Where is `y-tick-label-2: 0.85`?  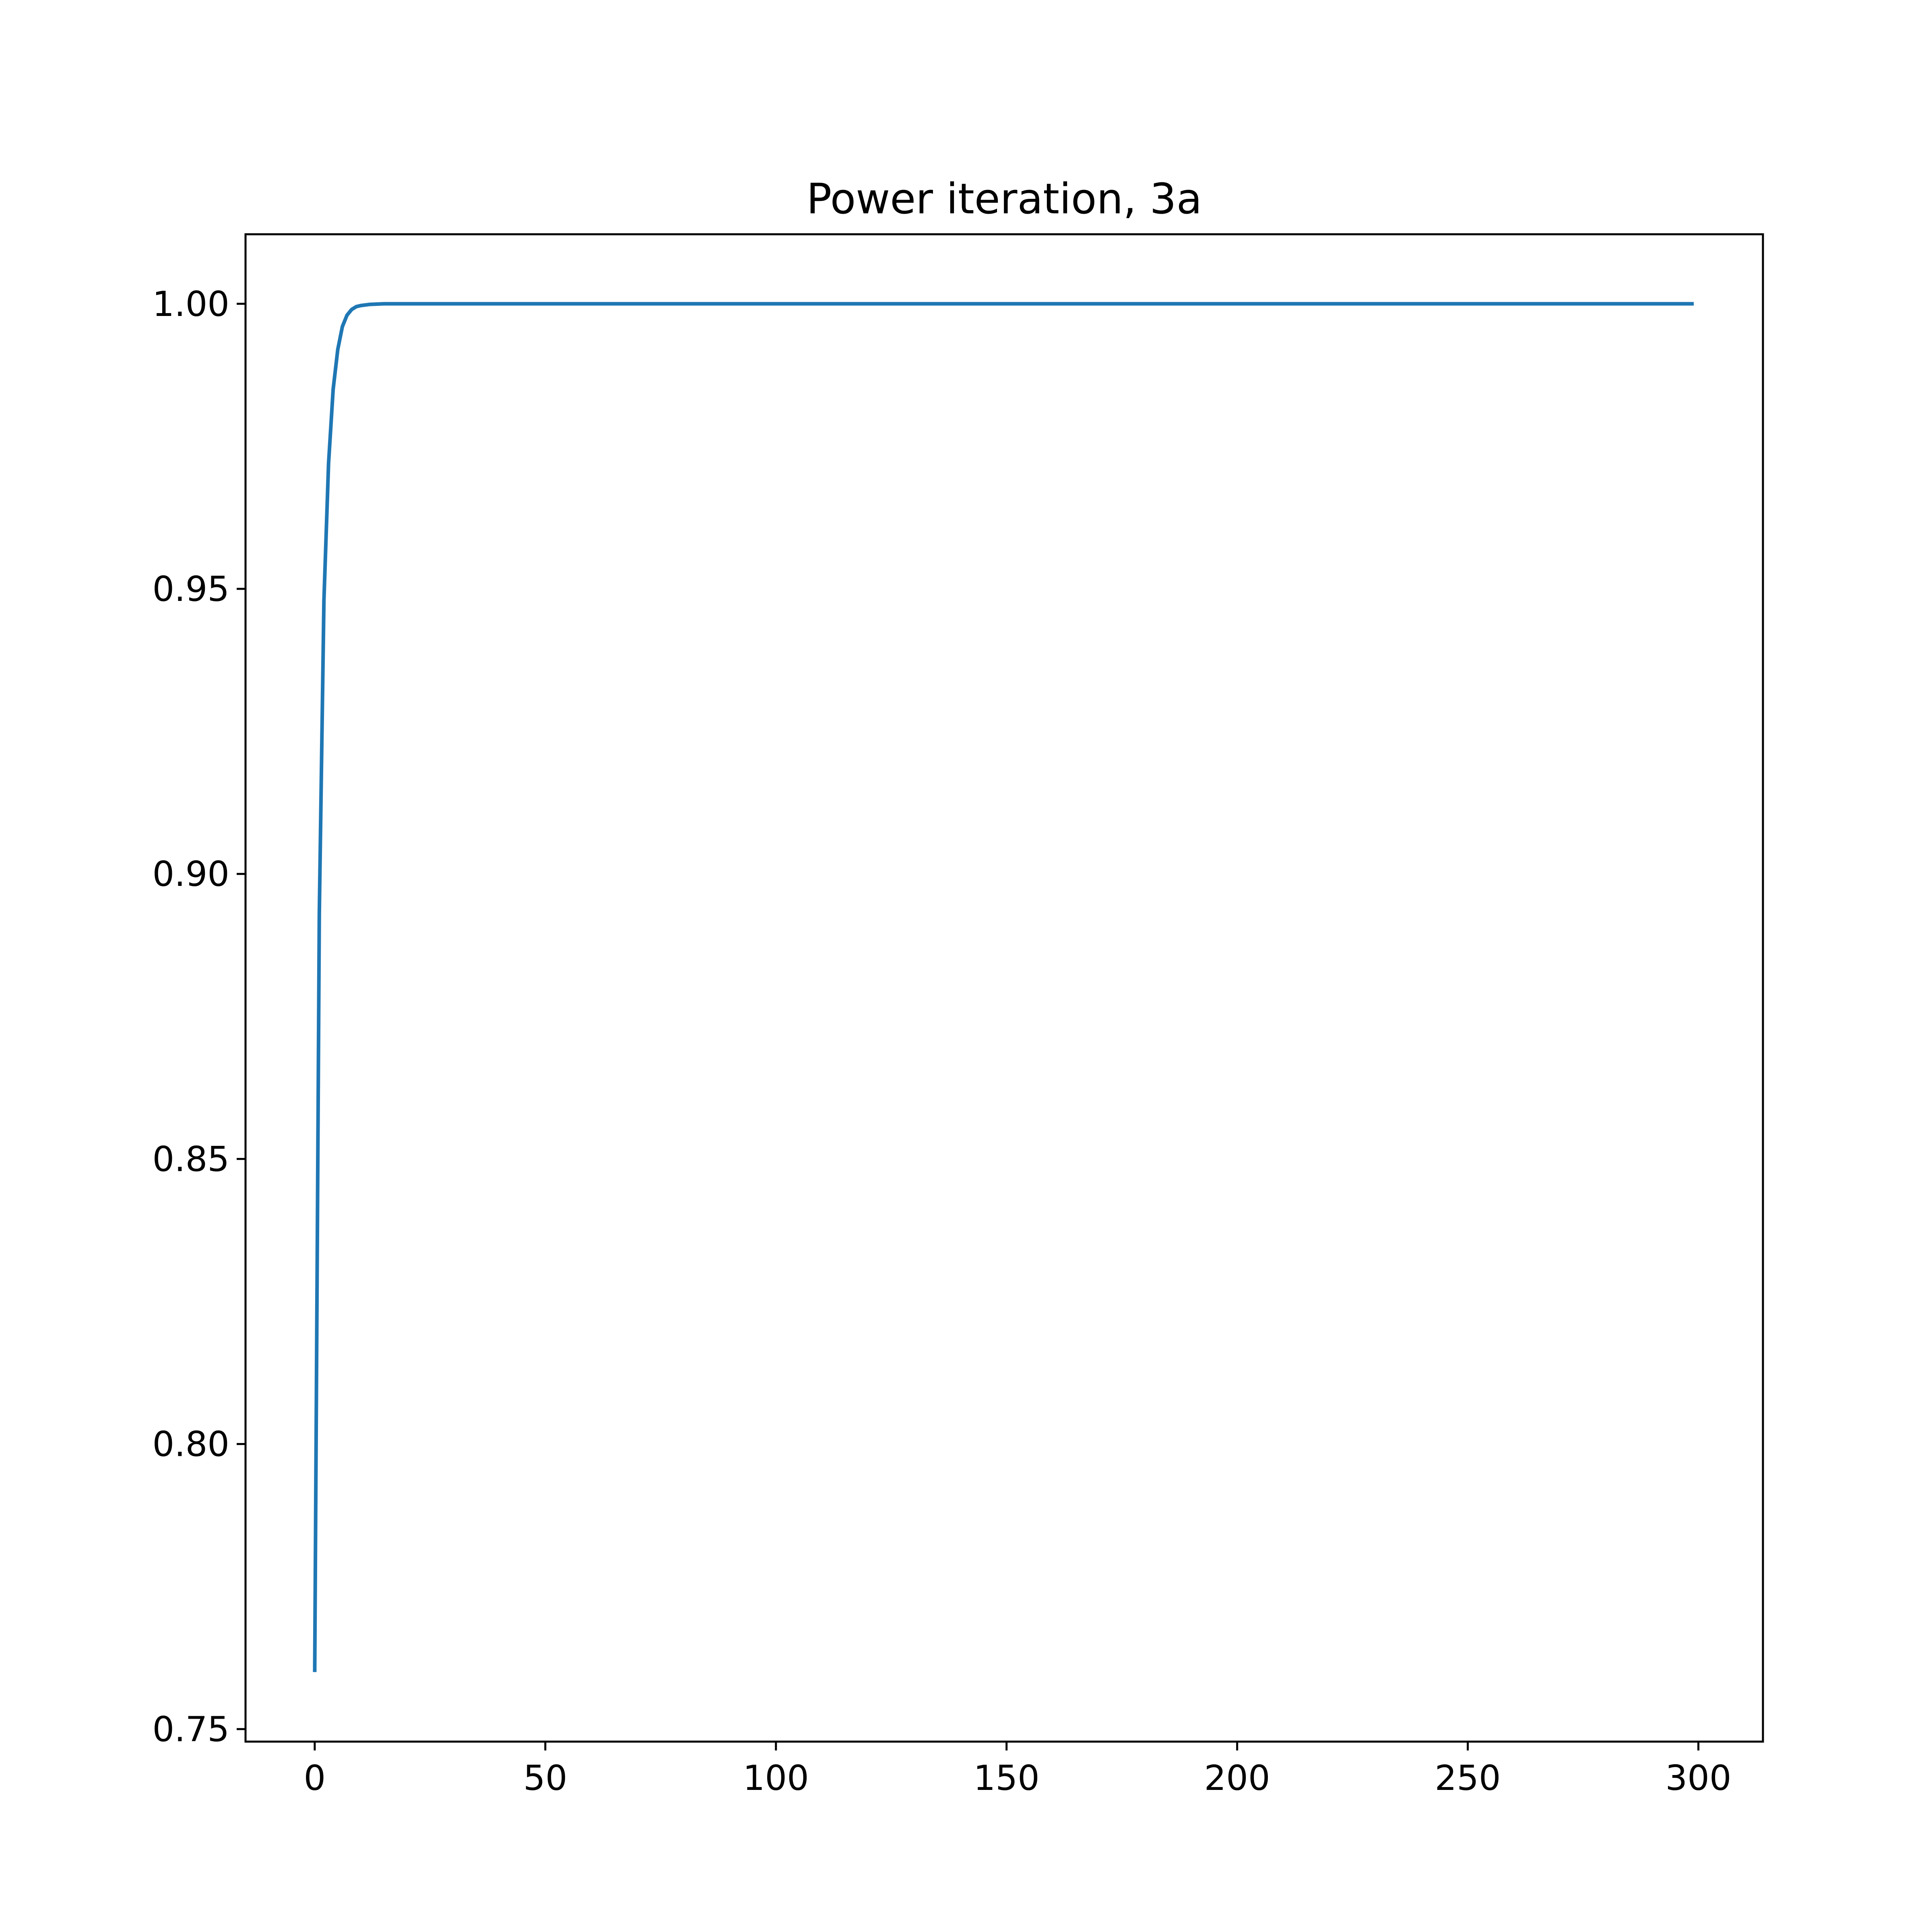 y-tick-label-2: 0.85 is located at coordinates (191, 1159).